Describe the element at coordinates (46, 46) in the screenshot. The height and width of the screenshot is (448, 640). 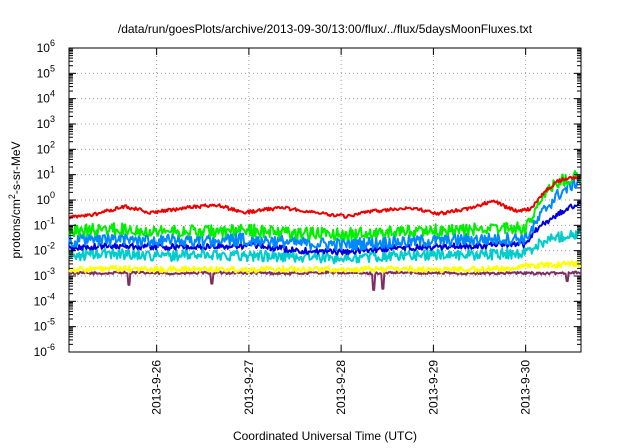
I see `y-tick-label: 10⁶` at that location.